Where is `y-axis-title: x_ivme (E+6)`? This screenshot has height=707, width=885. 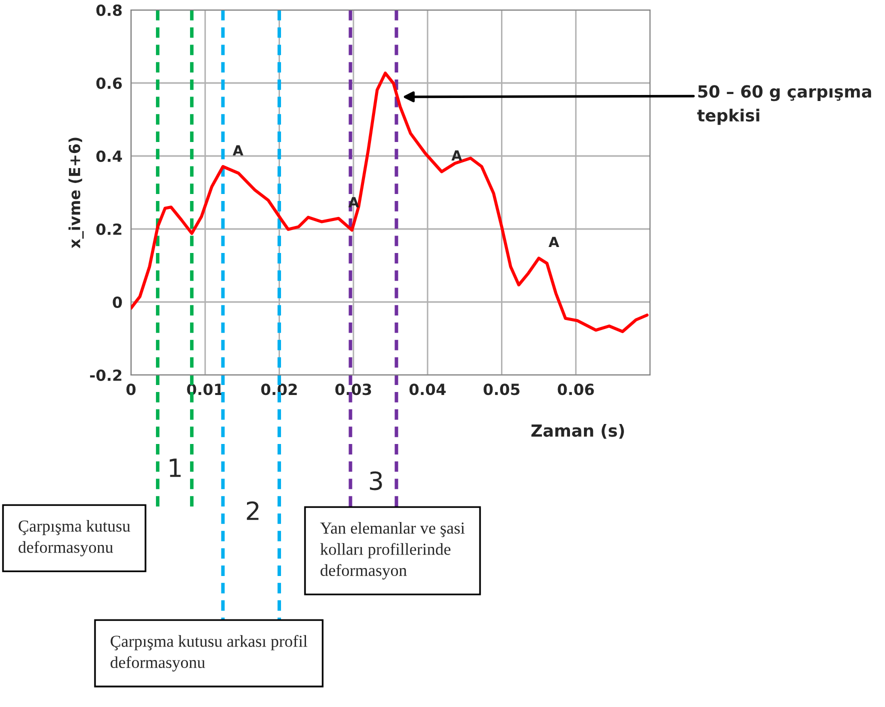
y-axis-title: x_ivme (E+6) is located at coordinates (76, 193).